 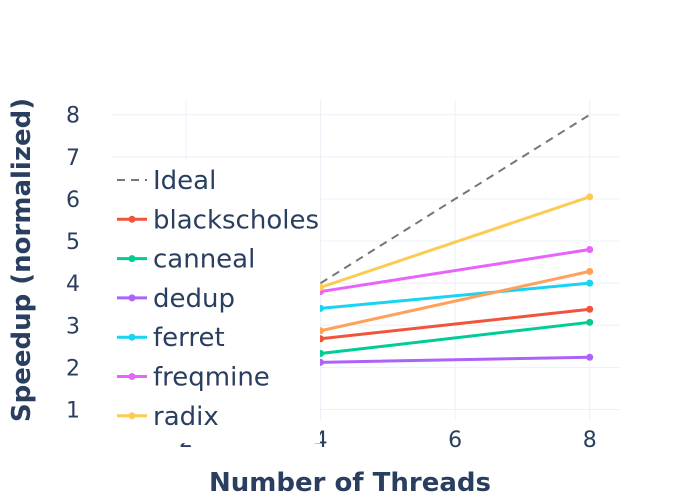 I want to click on x-tick-label: 6, so click(x=455, y=440).